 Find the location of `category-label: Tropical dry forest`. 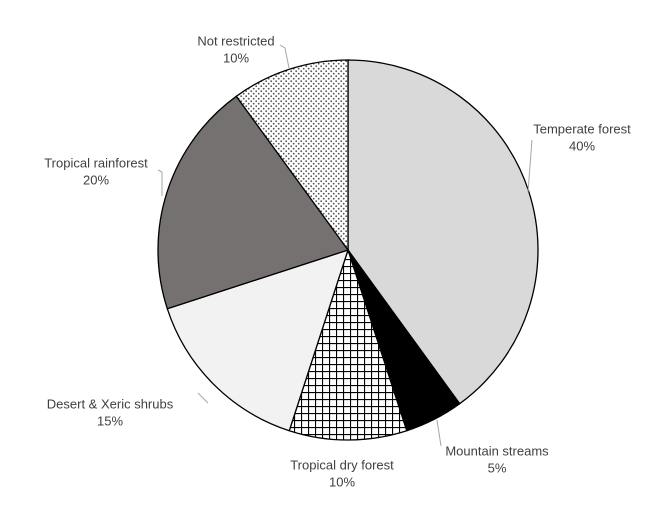

category-label: Tropical dry forest is located at coordinates (342, 464).